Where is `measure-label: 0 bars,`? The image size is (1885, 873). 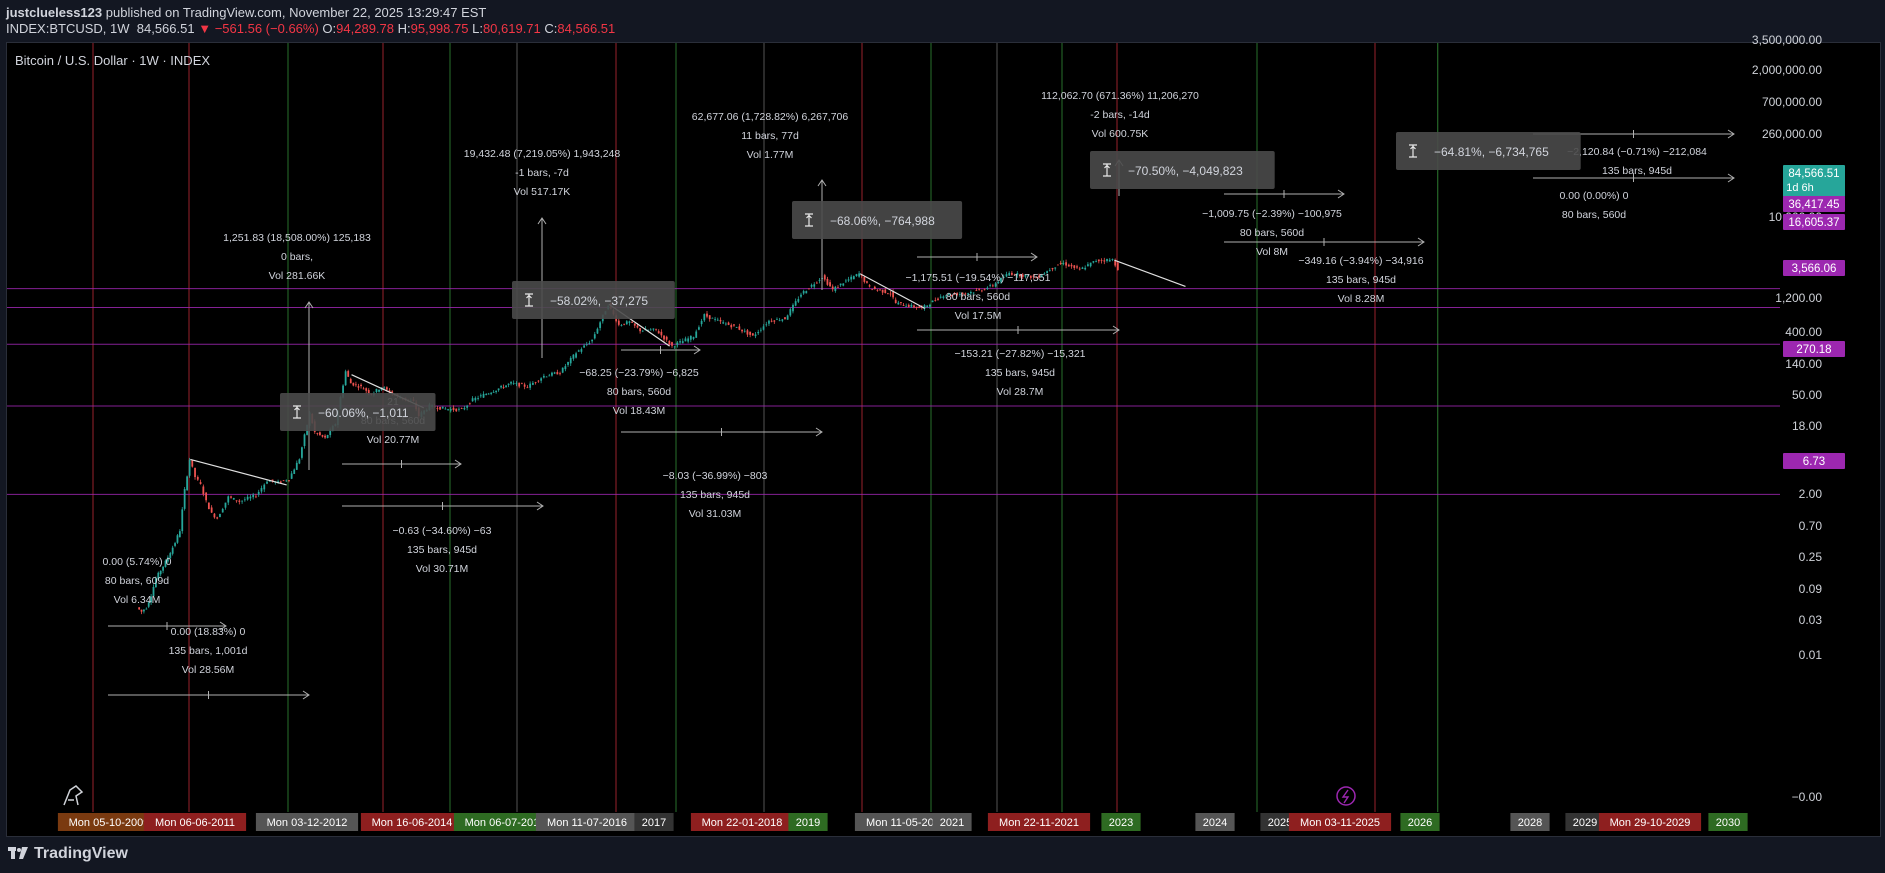 measure-label: 0 bars, is located at coordinates (297, 257).